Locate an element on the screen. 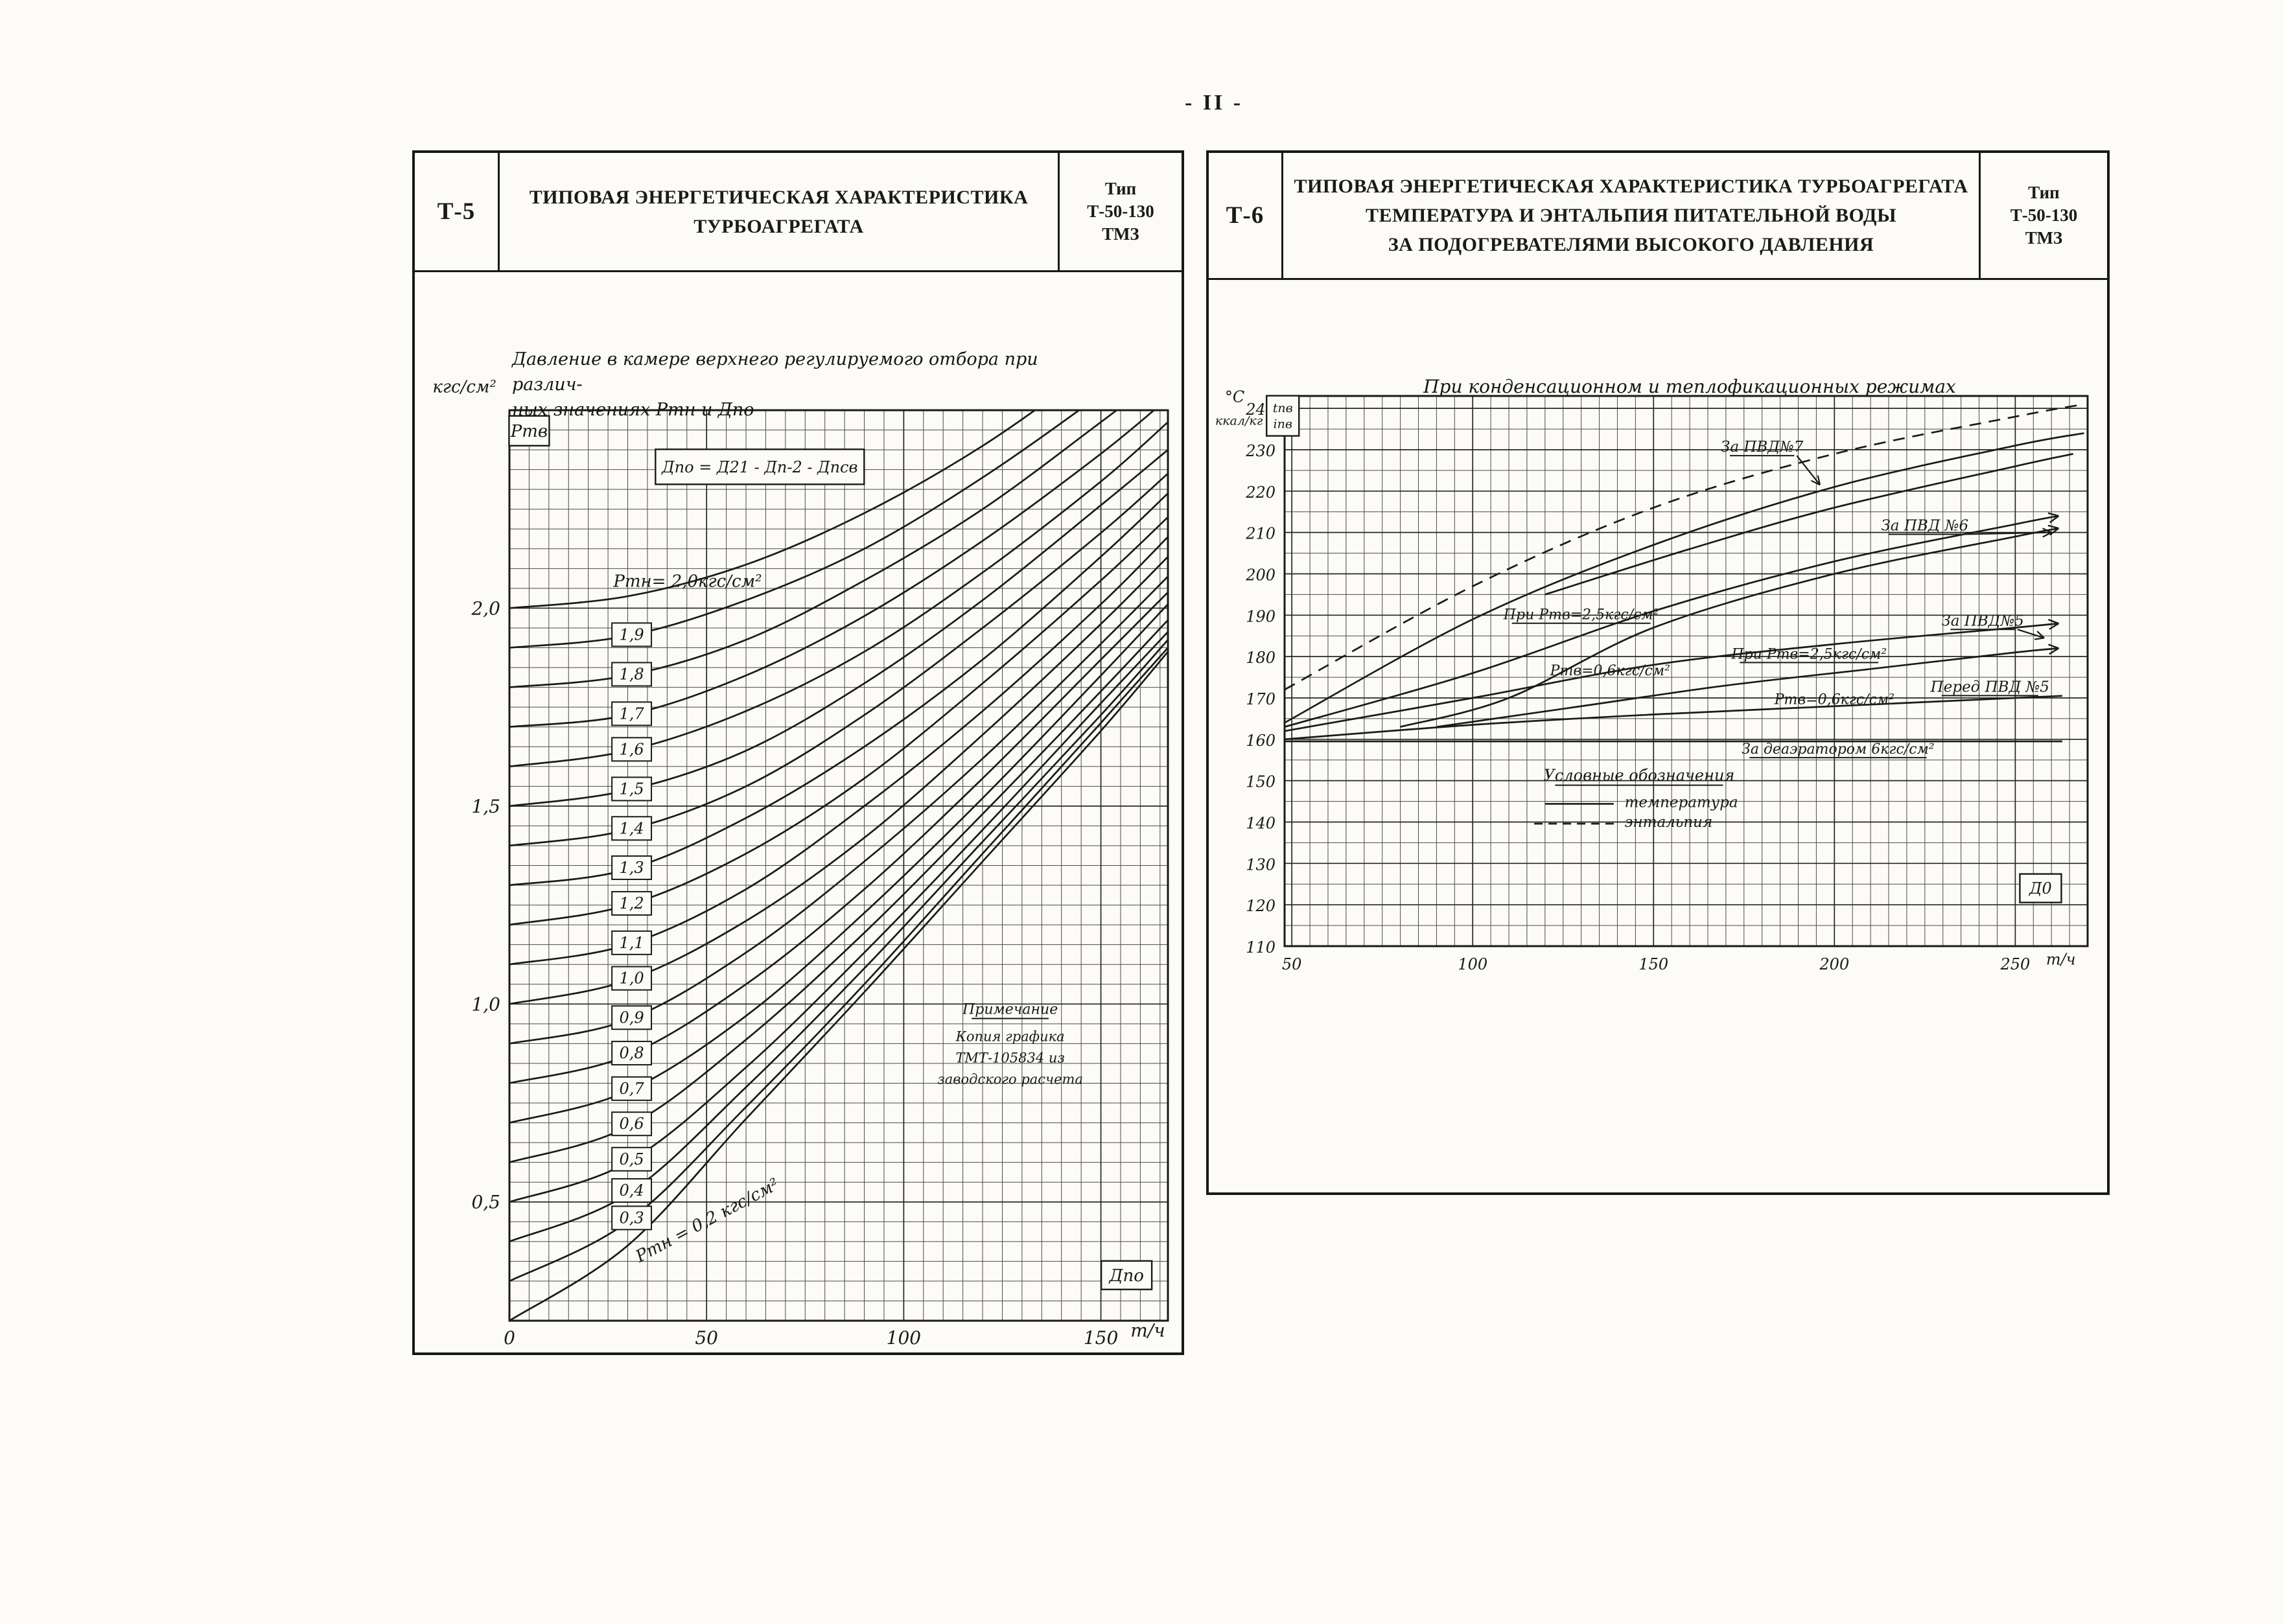 The height and width of the screenshot is (1624, 2284). svg-text: 200 is located at coordinates (1834, 964).